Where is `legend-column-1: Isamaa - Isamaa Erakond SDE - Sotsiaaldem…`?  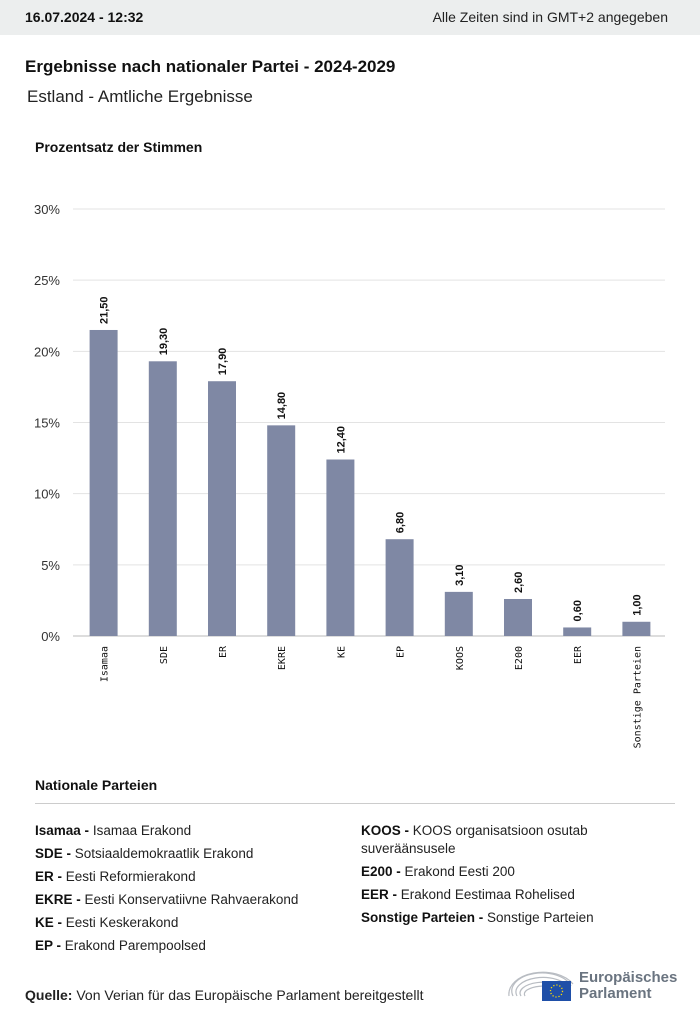 legend-column-1: Isamaa - Isamaa Erakond SDE - Sotsiaaldem… is located at coordinates (166, 891).